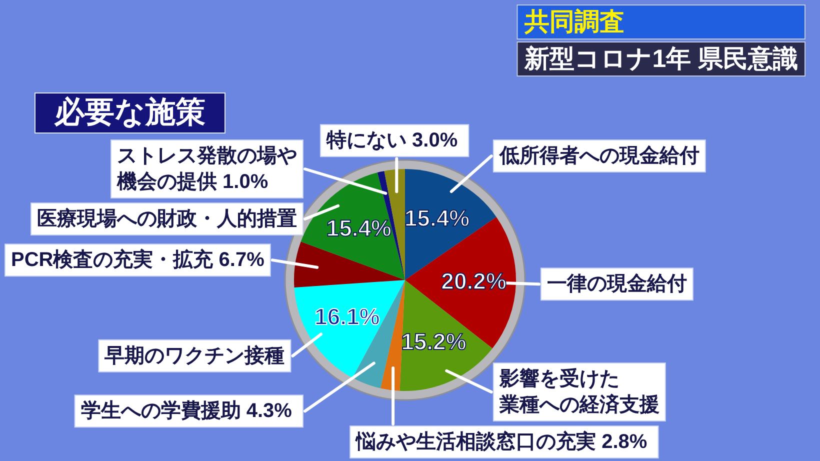 Image resolution: width=820 pixels, height=461 pixels. What do you see at coordinates (501, 441) in the screenshot?
I see `slice-label: 悩みや生活相談窓口の充実 2.8%` at bounding box center [501, 441].